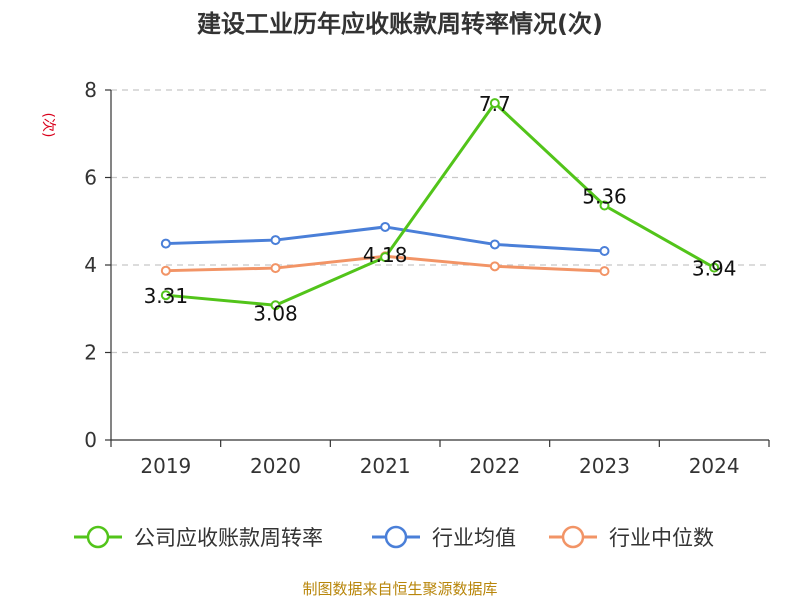  What do you see at coordinates (439, 466) in the screenshot?
I see `x-tick-labels: 2019 2020 2021 2022 2023 2024` at bounding box center [439, 466].